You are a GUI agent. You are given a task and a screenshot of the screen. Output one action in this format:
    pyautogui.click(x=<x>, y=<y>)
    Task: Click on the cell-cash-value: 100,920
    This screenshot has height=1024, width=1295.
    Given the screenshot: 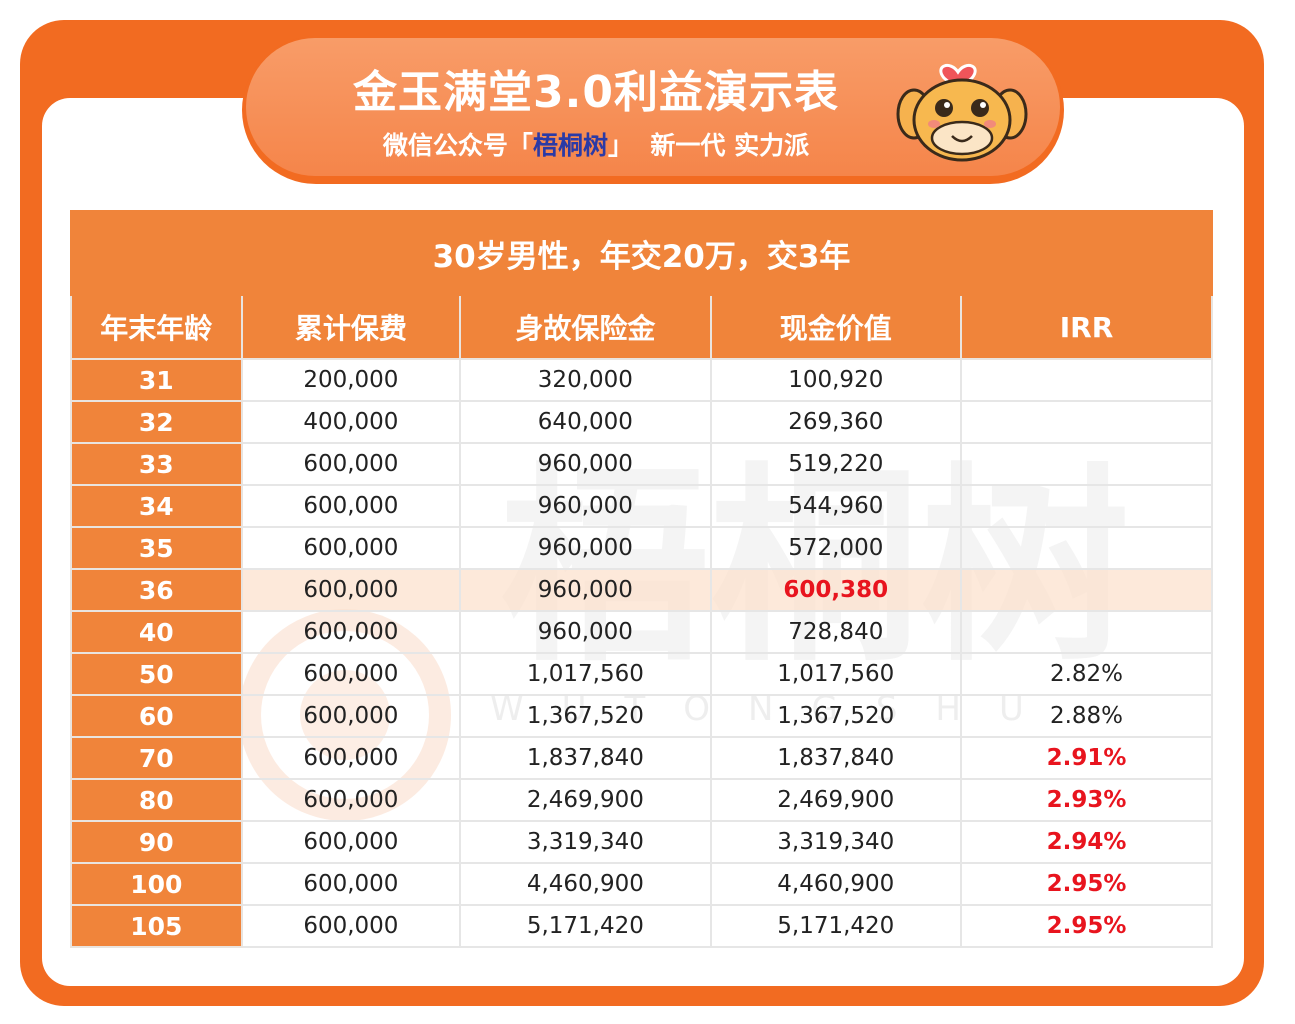 What is the action you would take?
    pyautogui.click(x=836, y=380)
    